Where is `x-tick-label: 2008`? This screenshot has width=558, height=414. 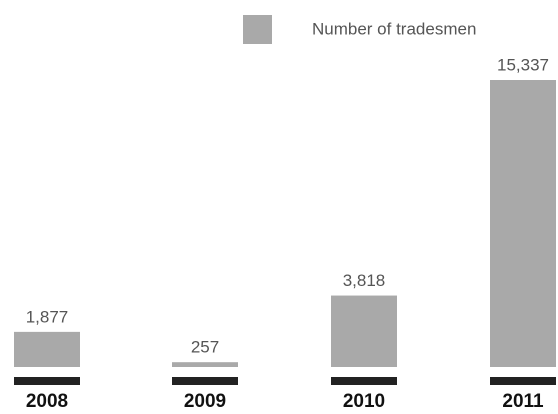
x-tick-label: 2008 is located at coordinates (47, 401).